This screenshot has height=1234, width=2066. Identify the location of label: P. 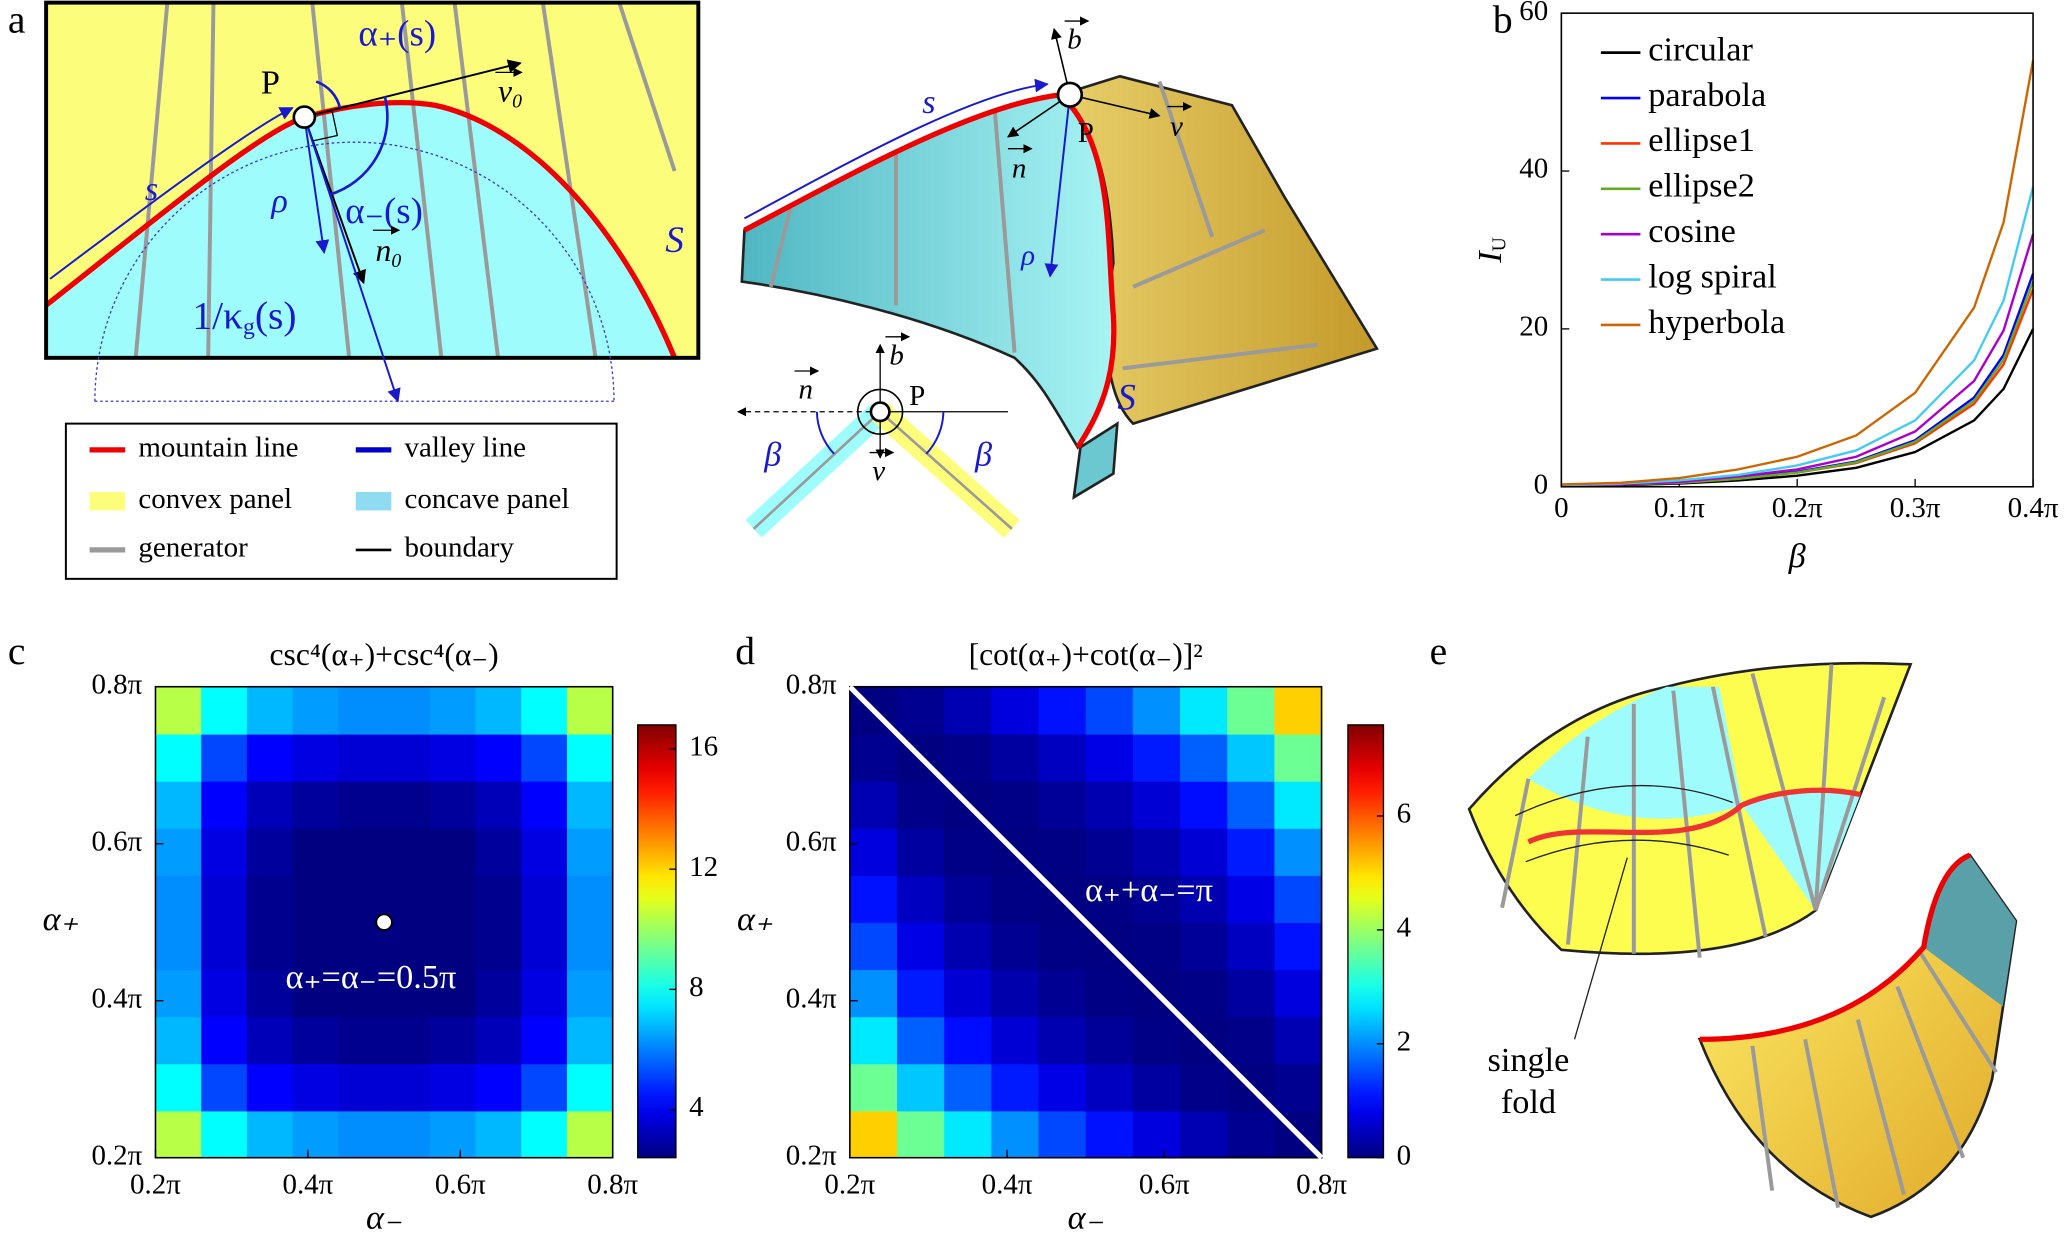
(270, 82).